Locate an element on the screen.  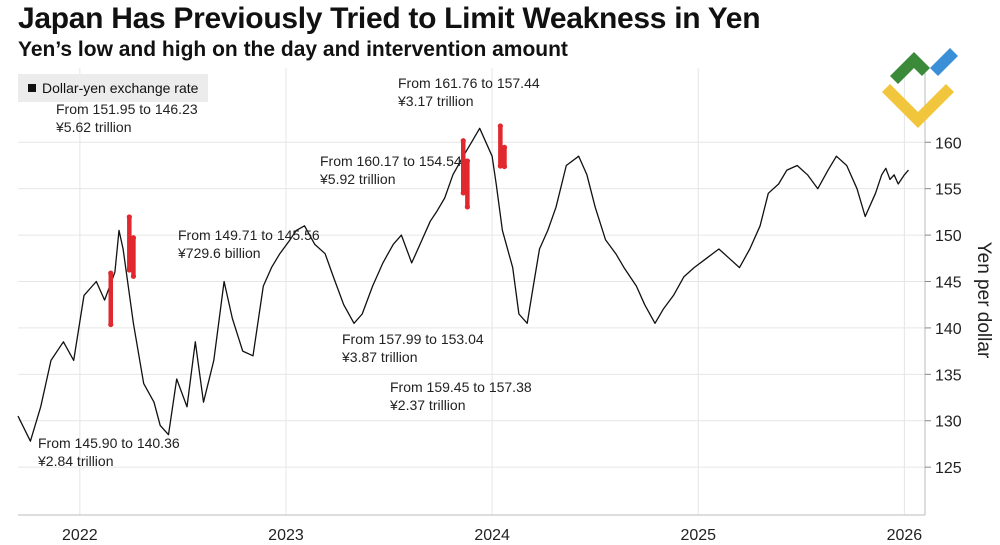
brand-logo-icon is located at coordinates (920, 88).